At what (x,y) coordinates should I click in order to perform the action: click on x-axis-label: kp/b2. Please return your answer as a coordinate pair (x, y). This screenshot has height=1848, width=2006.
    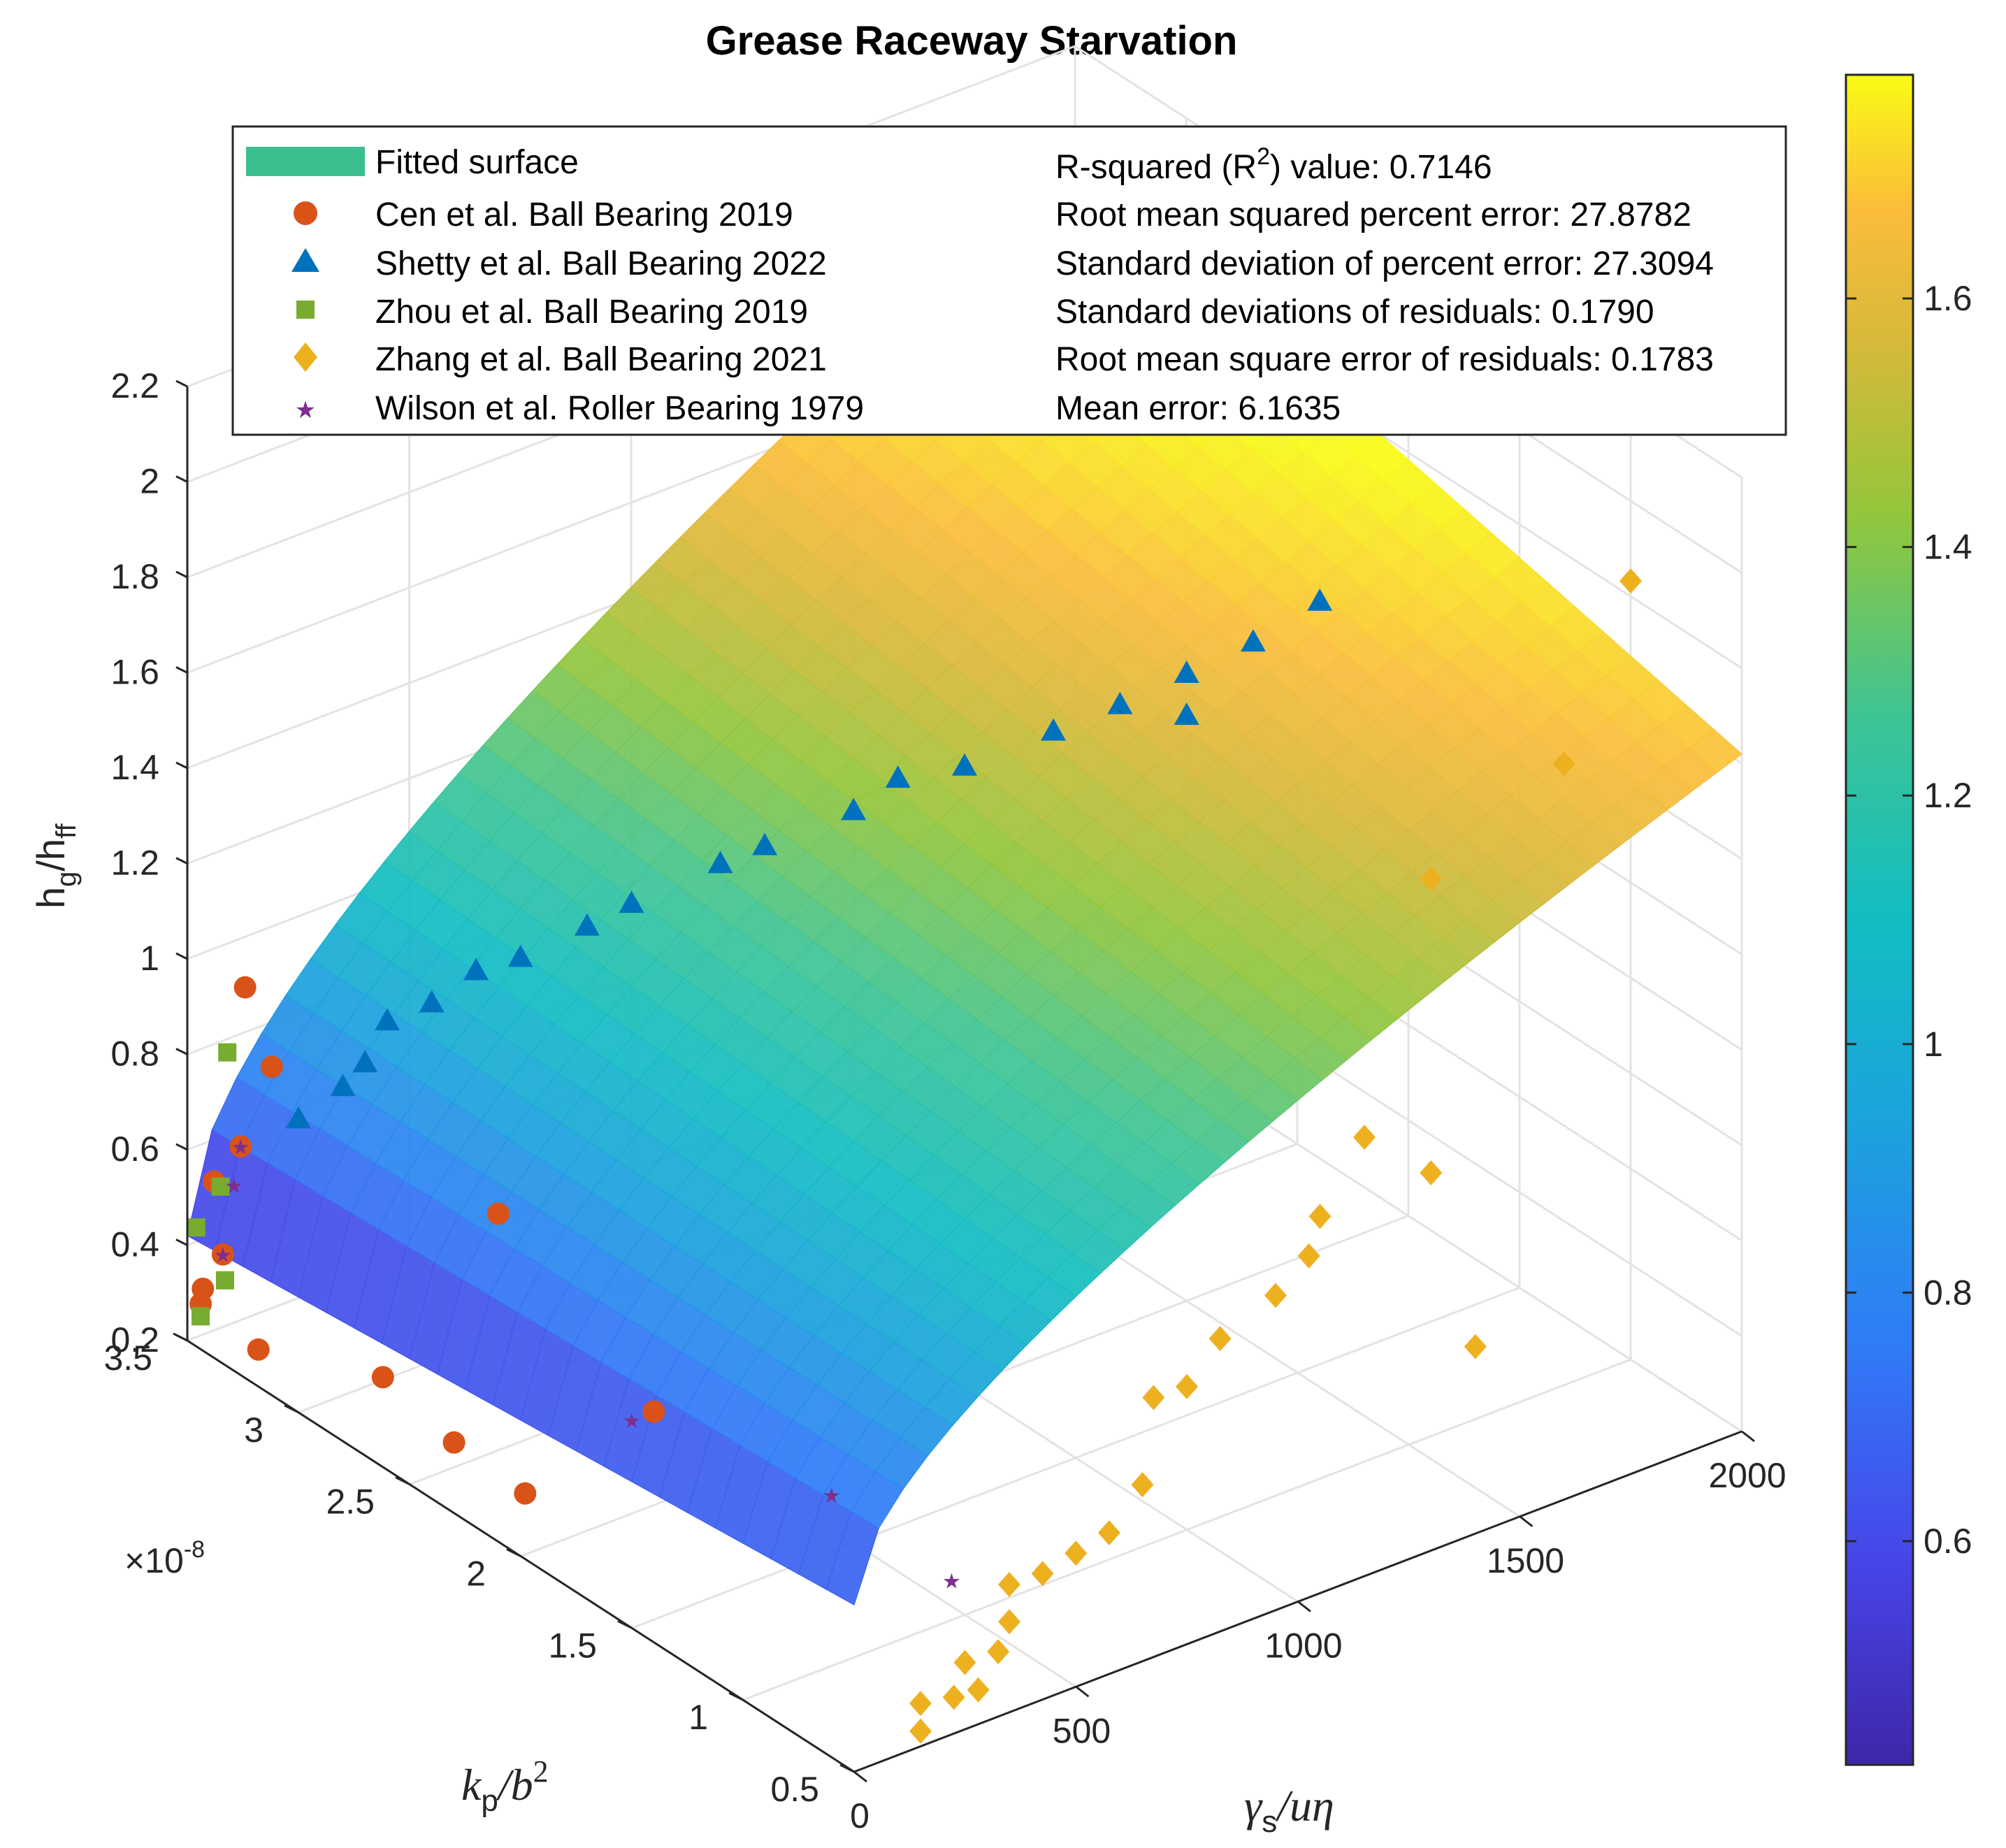
    Looking at the image, I should click on (505, 1786).